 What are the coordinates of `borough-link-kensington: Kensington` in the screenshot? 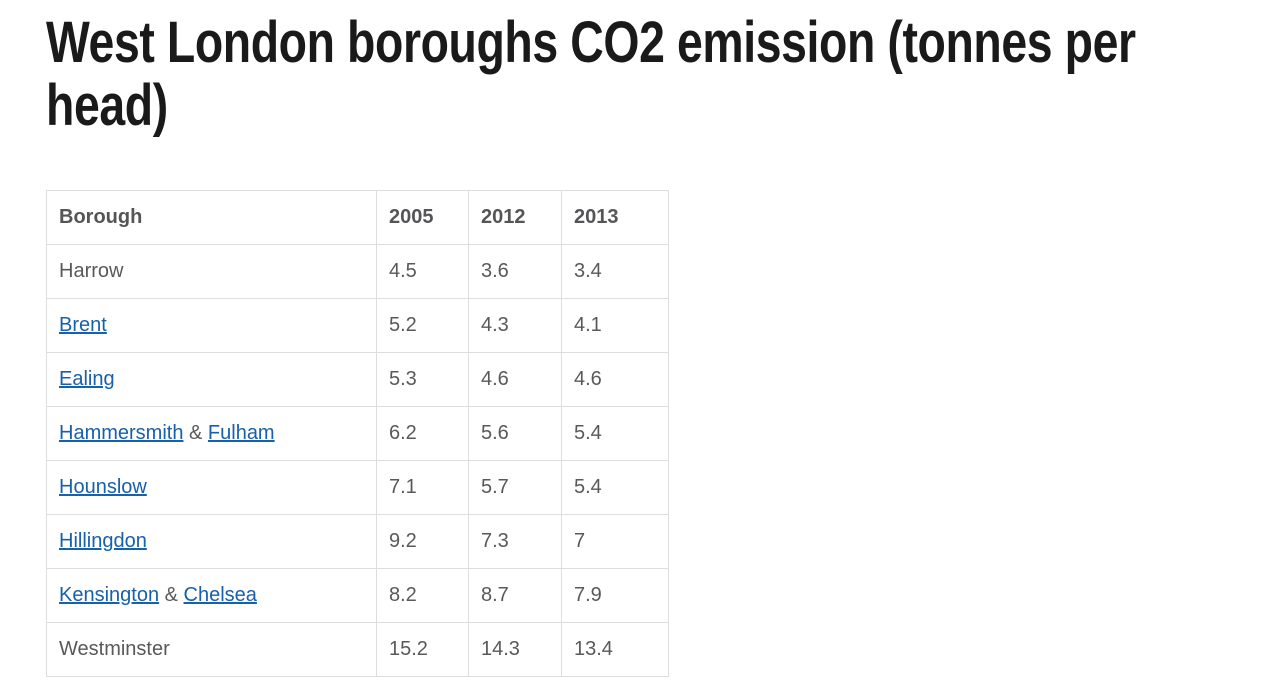 It's located at (109, 595).